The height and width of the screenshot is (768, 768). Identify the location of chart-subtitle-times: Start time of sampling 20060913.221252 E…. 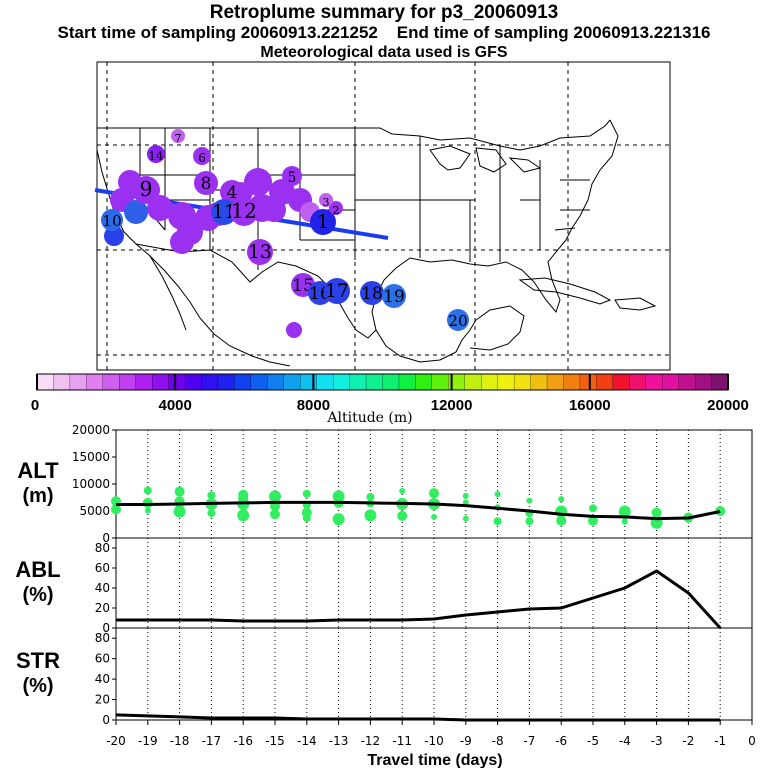
(384, 33).